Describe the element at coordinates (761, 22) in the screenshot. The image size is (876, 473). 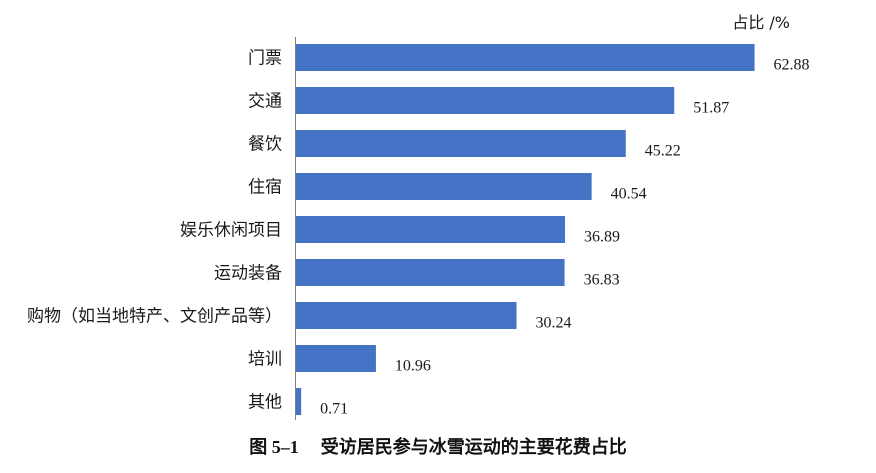
I see `unit-label: 占比 /%` at that location.